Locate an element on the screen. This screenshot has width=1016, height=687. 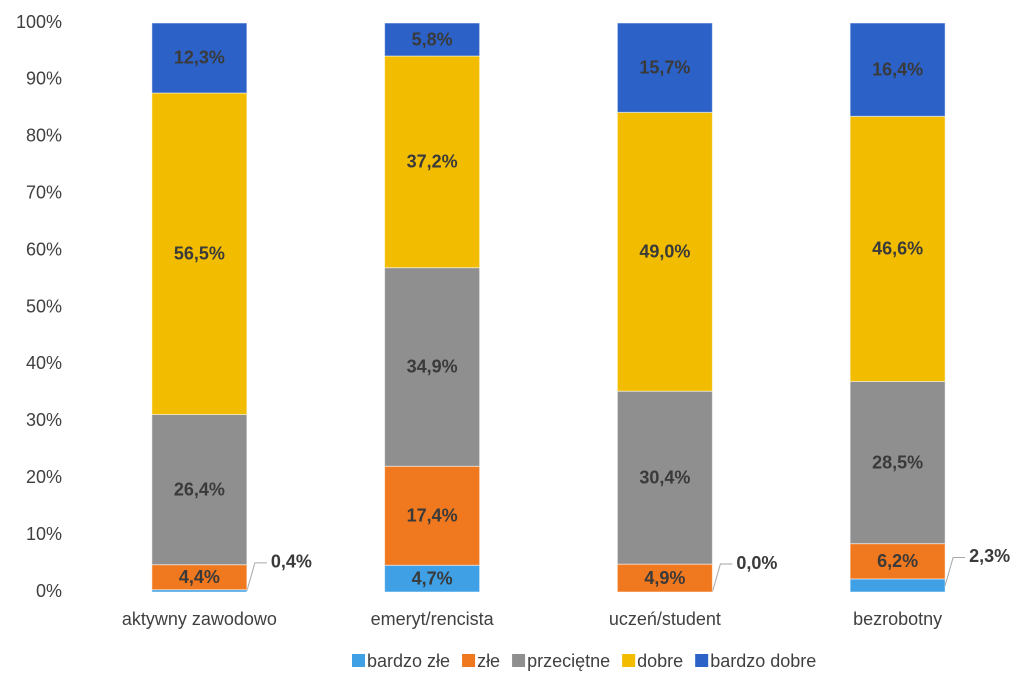
data-label: 17,4% is located at coordinates (432, 516).